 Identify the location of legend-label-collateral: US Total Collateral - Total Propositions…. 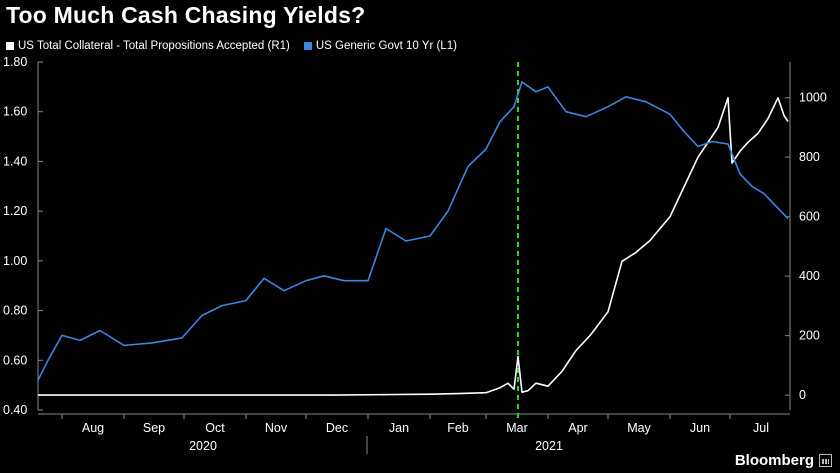
(154, 46).